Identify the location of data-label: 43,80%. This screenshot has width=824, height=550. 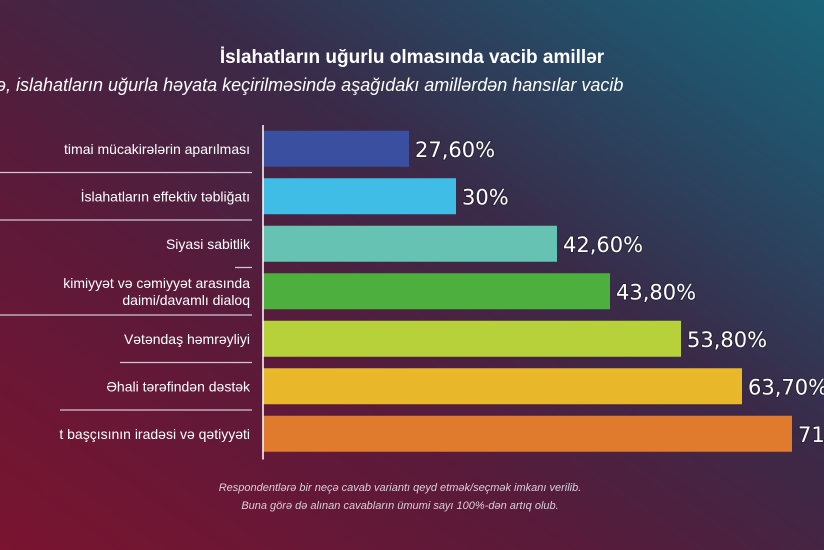
(656, 292).